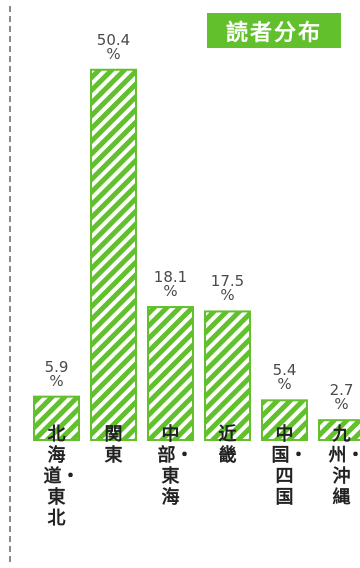 The height and width of the screenshot is (568, 360). I want to click on category-label-4: 近畿, so click(227, 445).